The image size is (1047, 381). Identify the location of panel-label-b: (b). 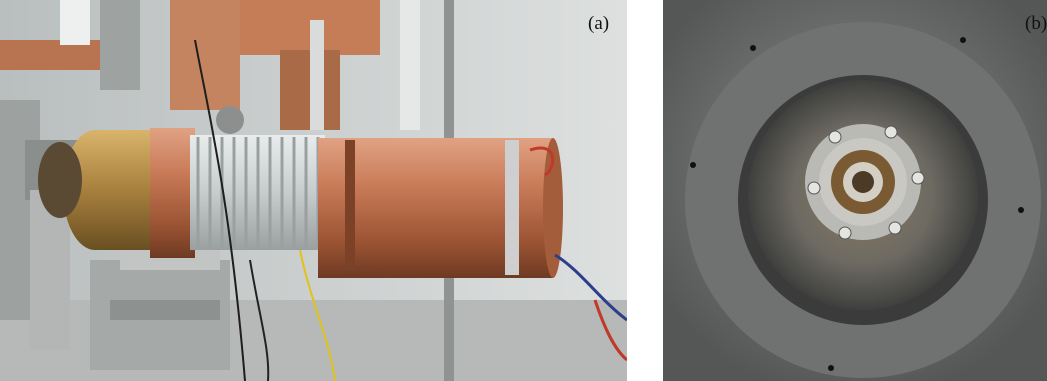
(1036, 23).